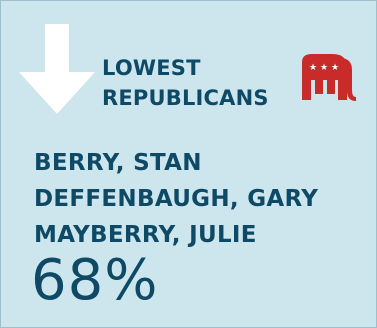 The width and height of the screenshot is (377, 328). I want to click on percentage-value: 68%, so click(95, 280).